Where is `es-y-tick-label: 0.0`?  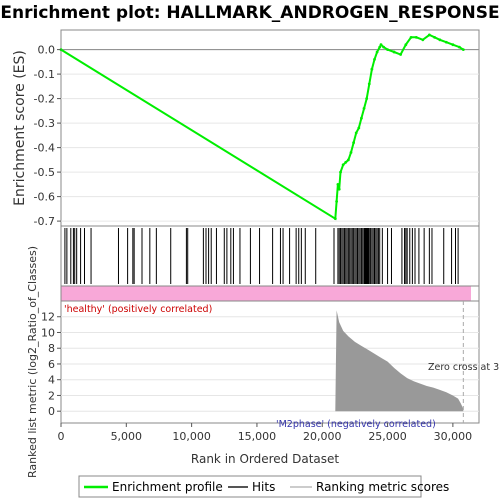
es-y-tick-label: 0.0 is located at coordinates (47, 50).